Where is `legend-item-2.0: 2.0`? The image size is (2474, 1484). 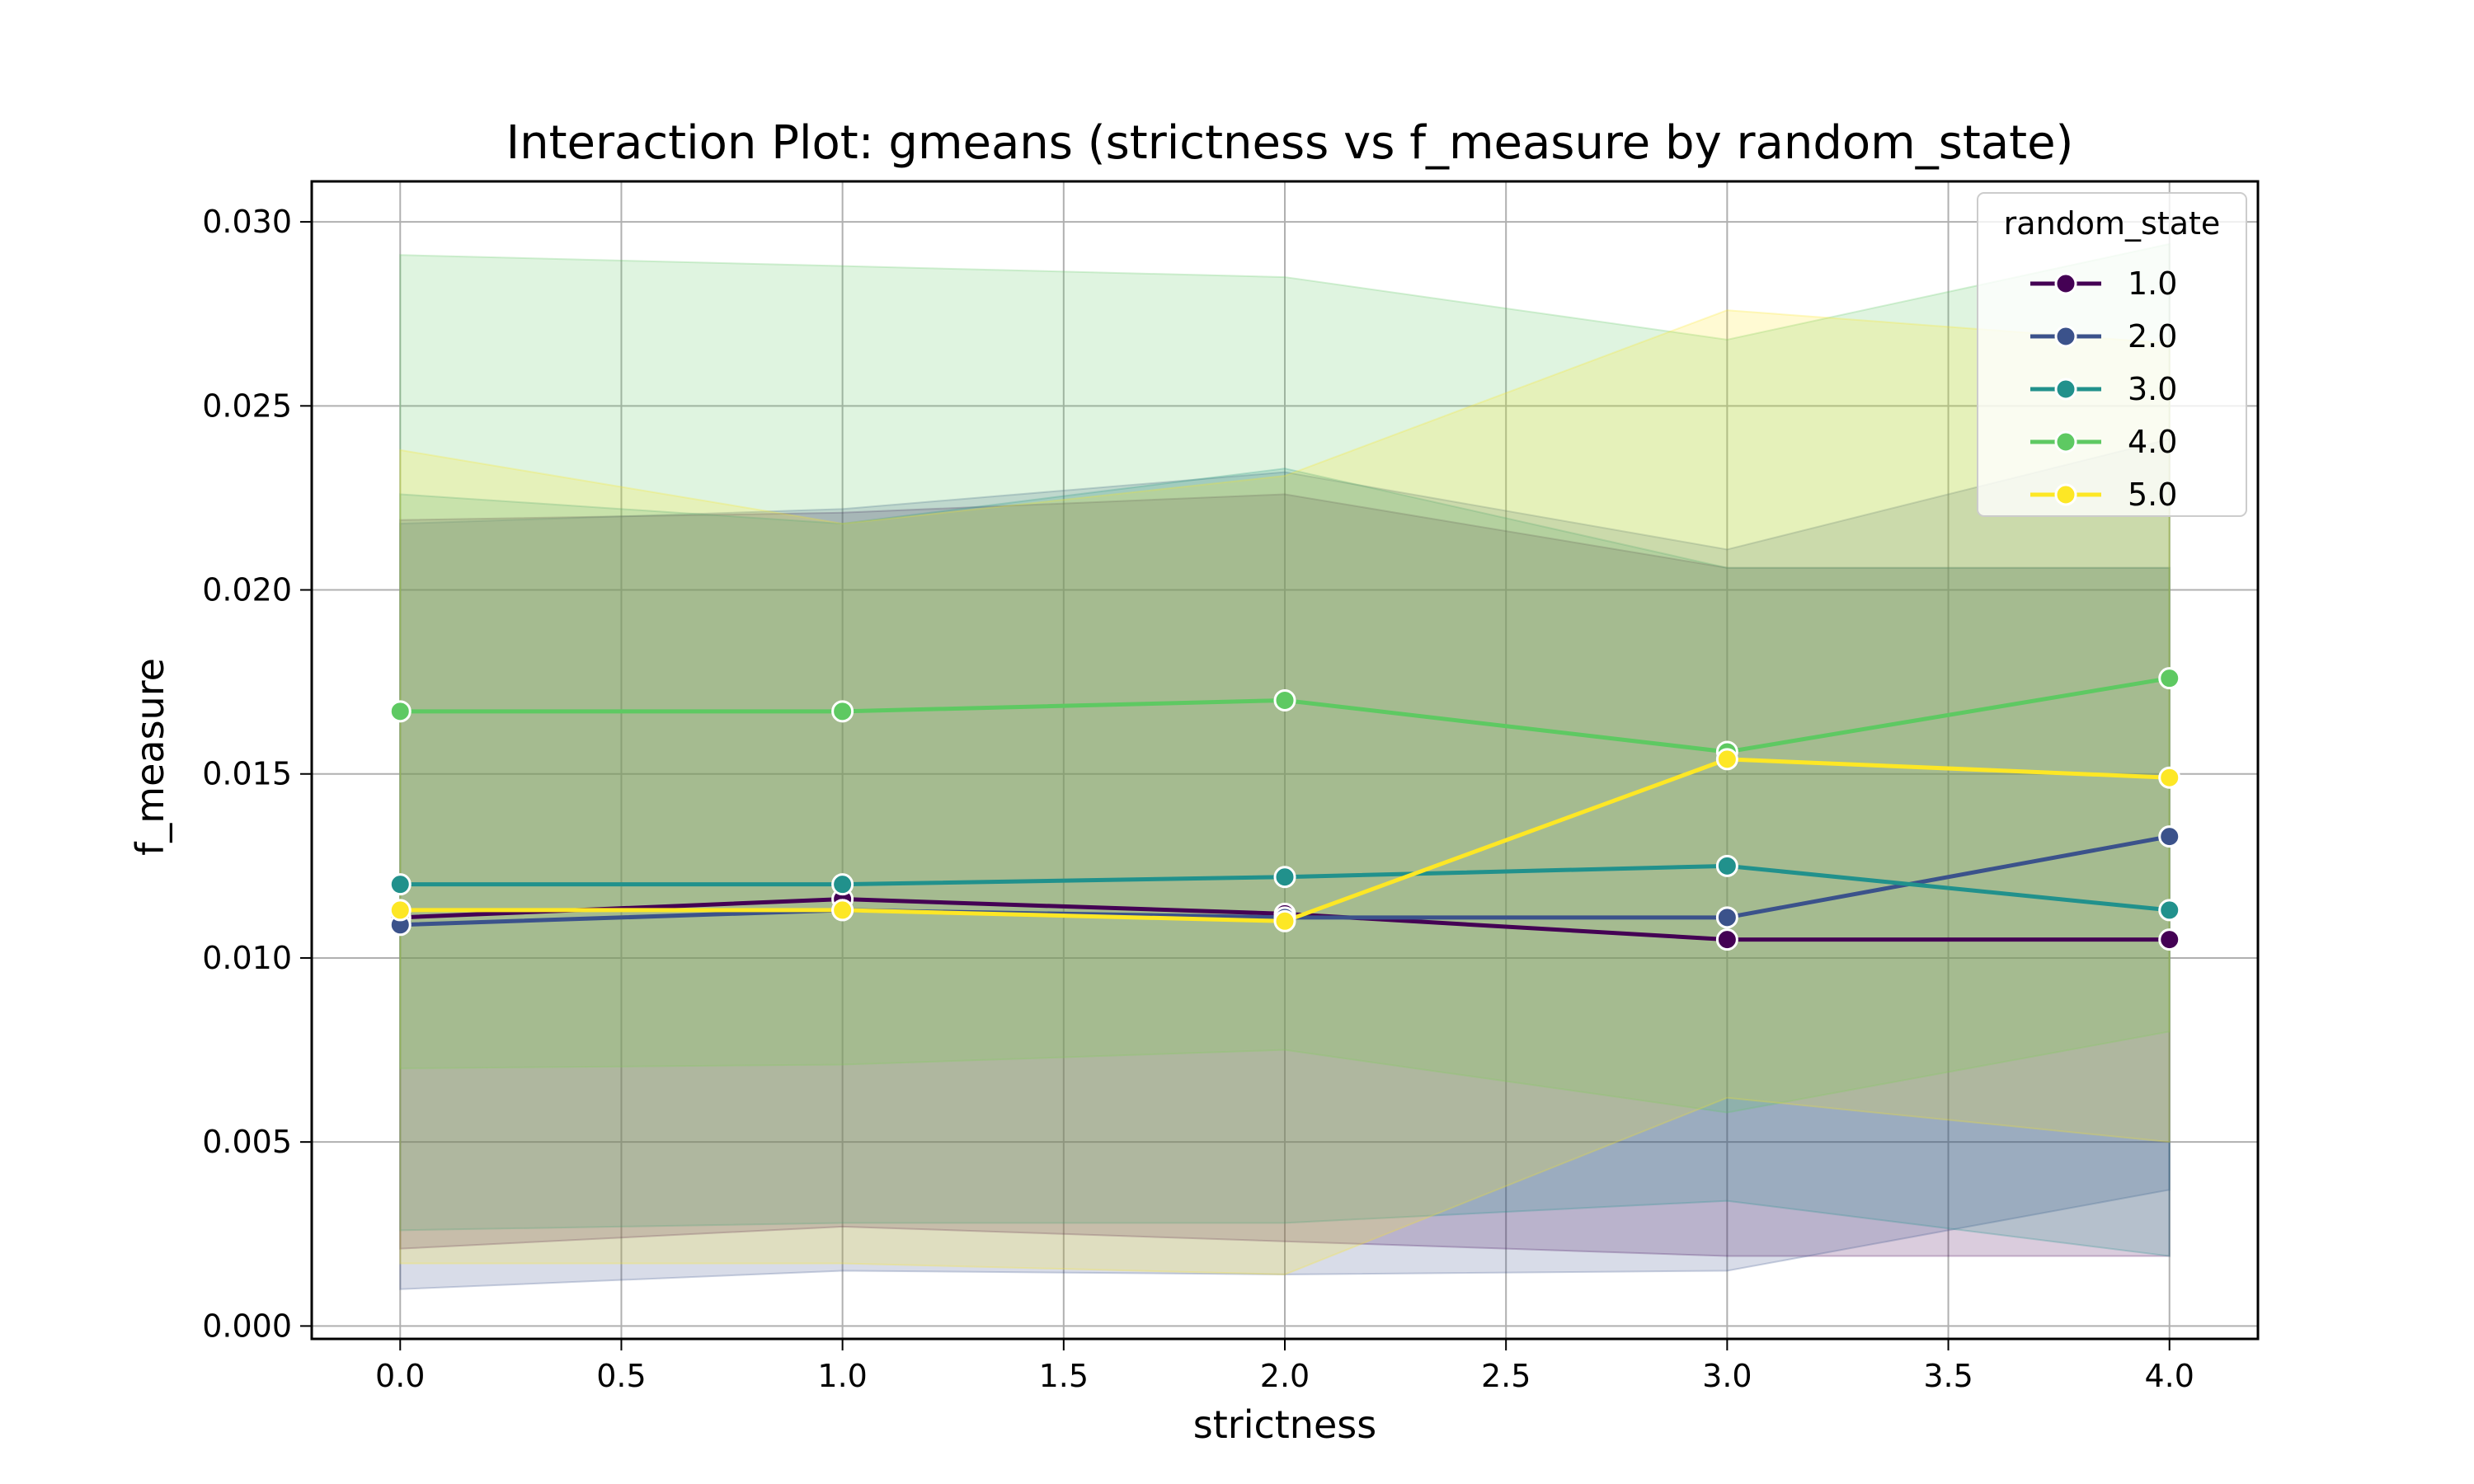 legend-item-2.0: 2.0 is located at coordinates (2103, 336).